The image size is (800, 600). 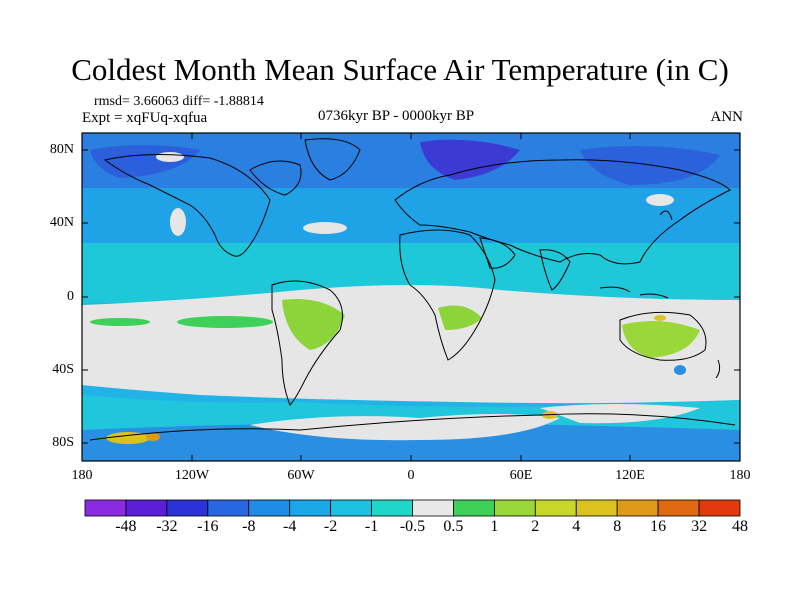 What do you see at coordinates (126, 526) in the screenshot?
I see `colorbar-label: -48` at bounding box center [126, 526].